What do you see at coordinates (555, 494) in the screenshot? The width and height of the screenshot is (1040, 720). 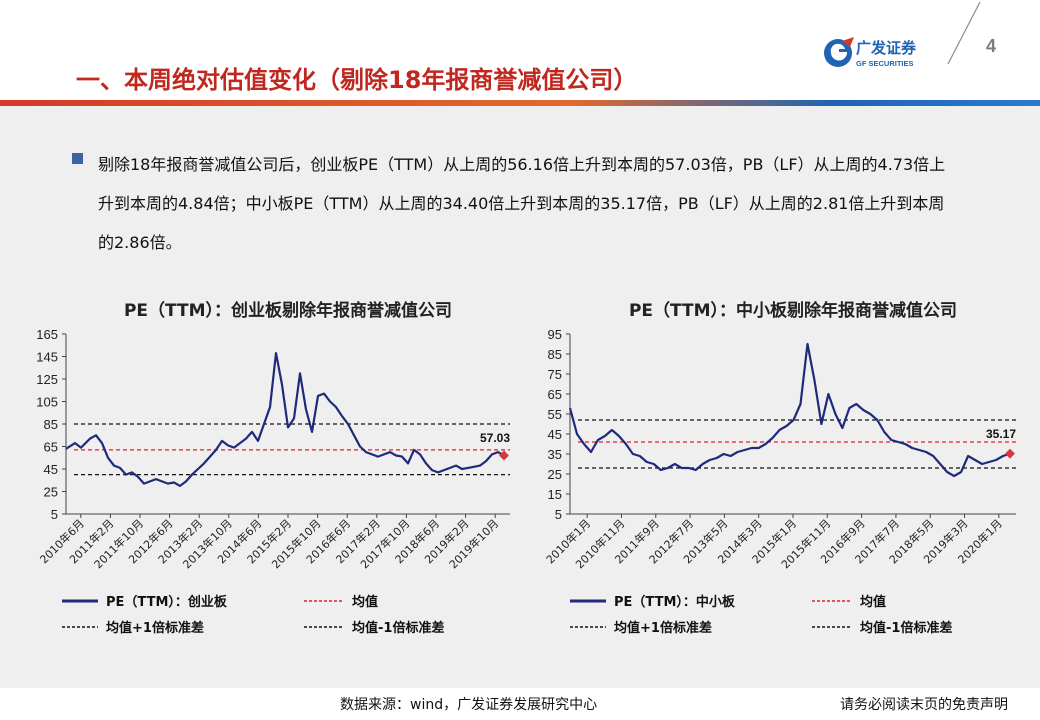 I see `y-tick-label: 15` at bounding box center [555, 494].